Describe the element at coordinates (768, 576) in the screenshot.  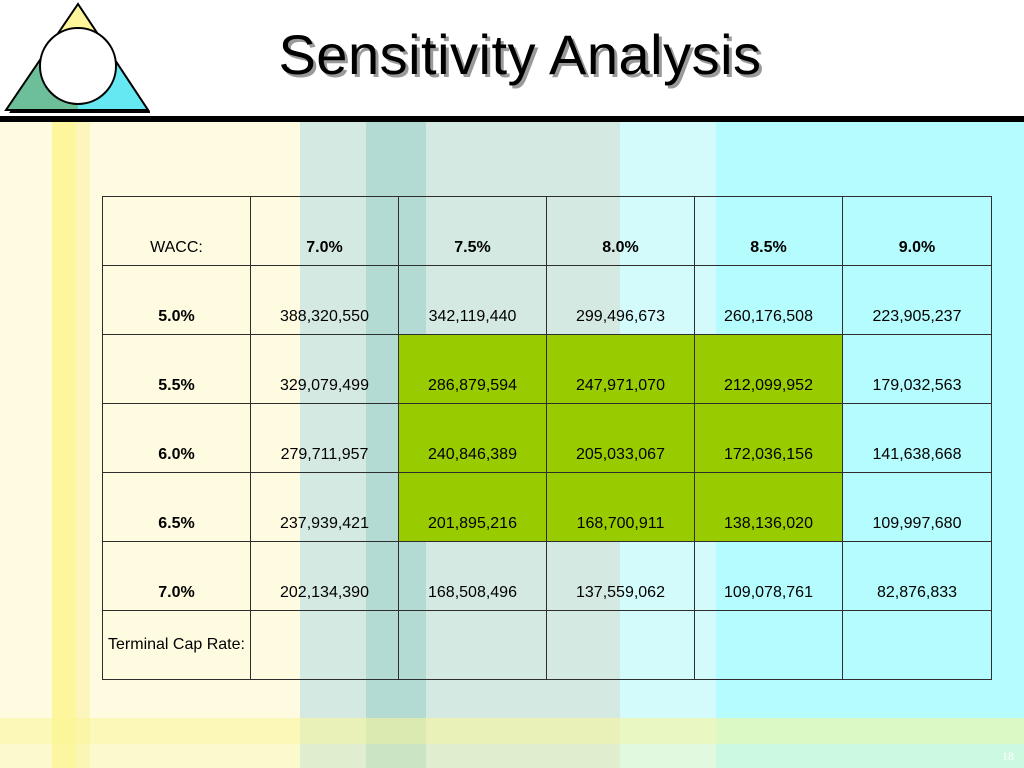
I see `table-cell: 109,078,761` at that location.